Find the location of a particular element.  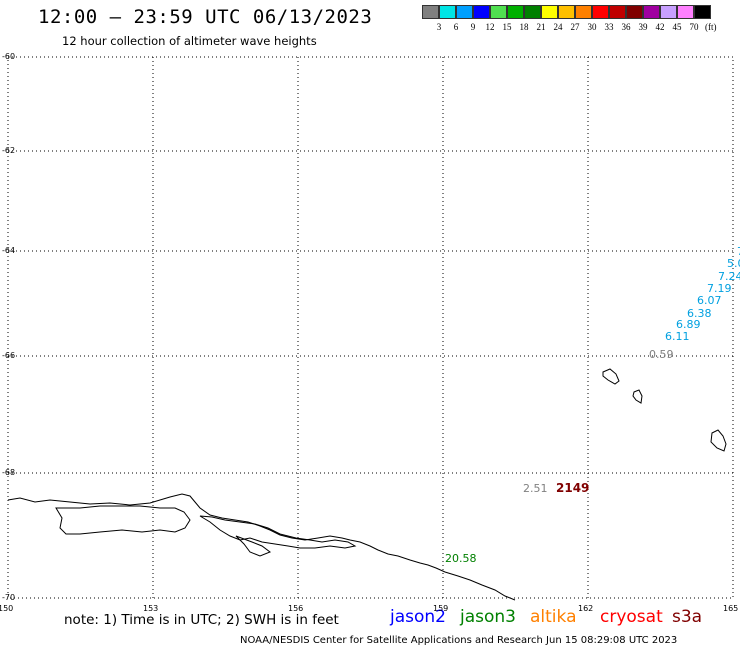

coastline-inlet is located at coordinates (123, 520).